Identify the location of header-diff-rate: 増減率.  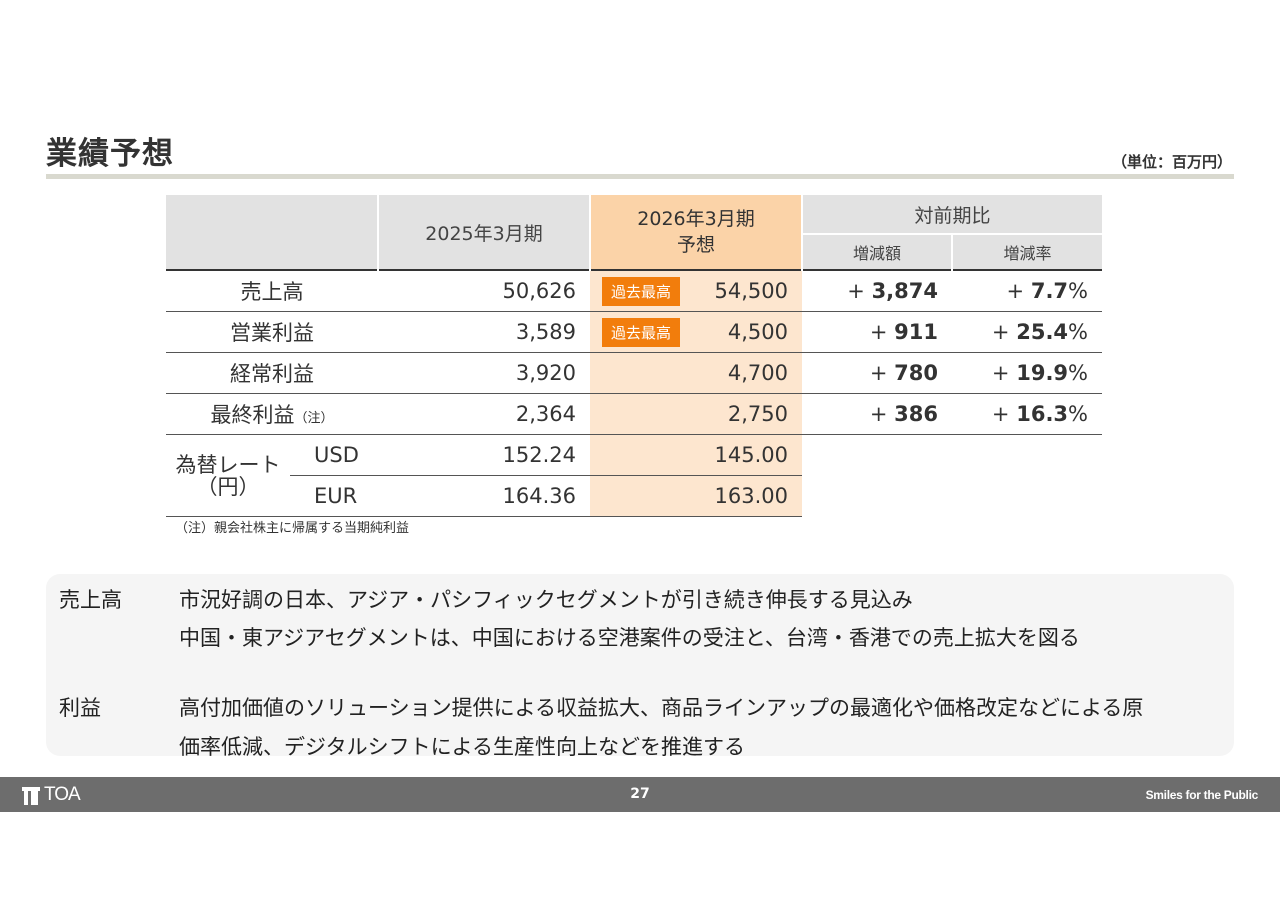
(1026, 251).